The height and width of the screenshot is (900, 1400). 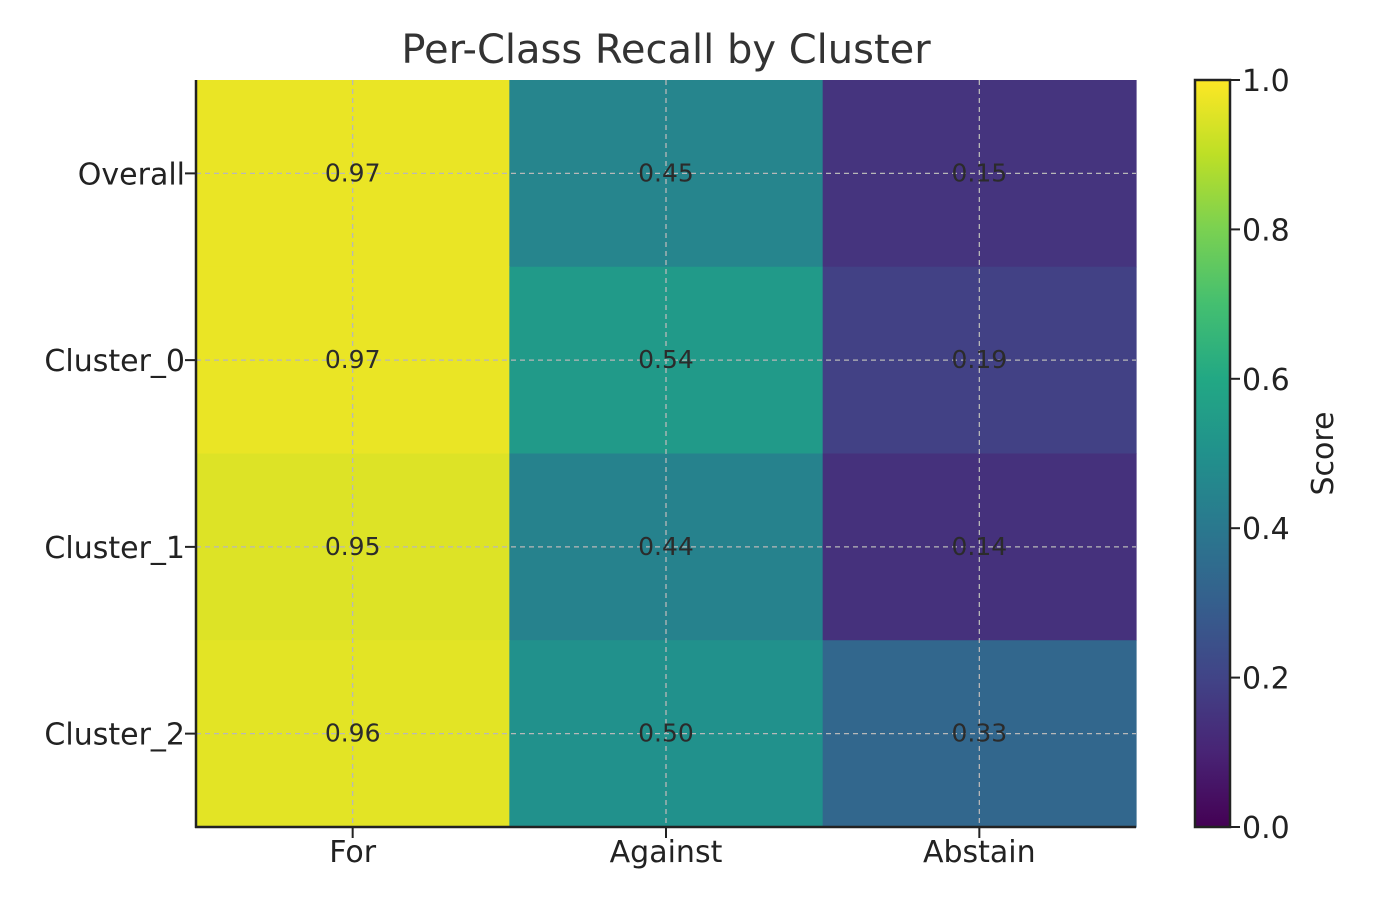 What do you see at coordinates (353, 546) in the screenshot?
I see `cell-value-label-r2-c0: 0.95` at bounding box center [353, 546].